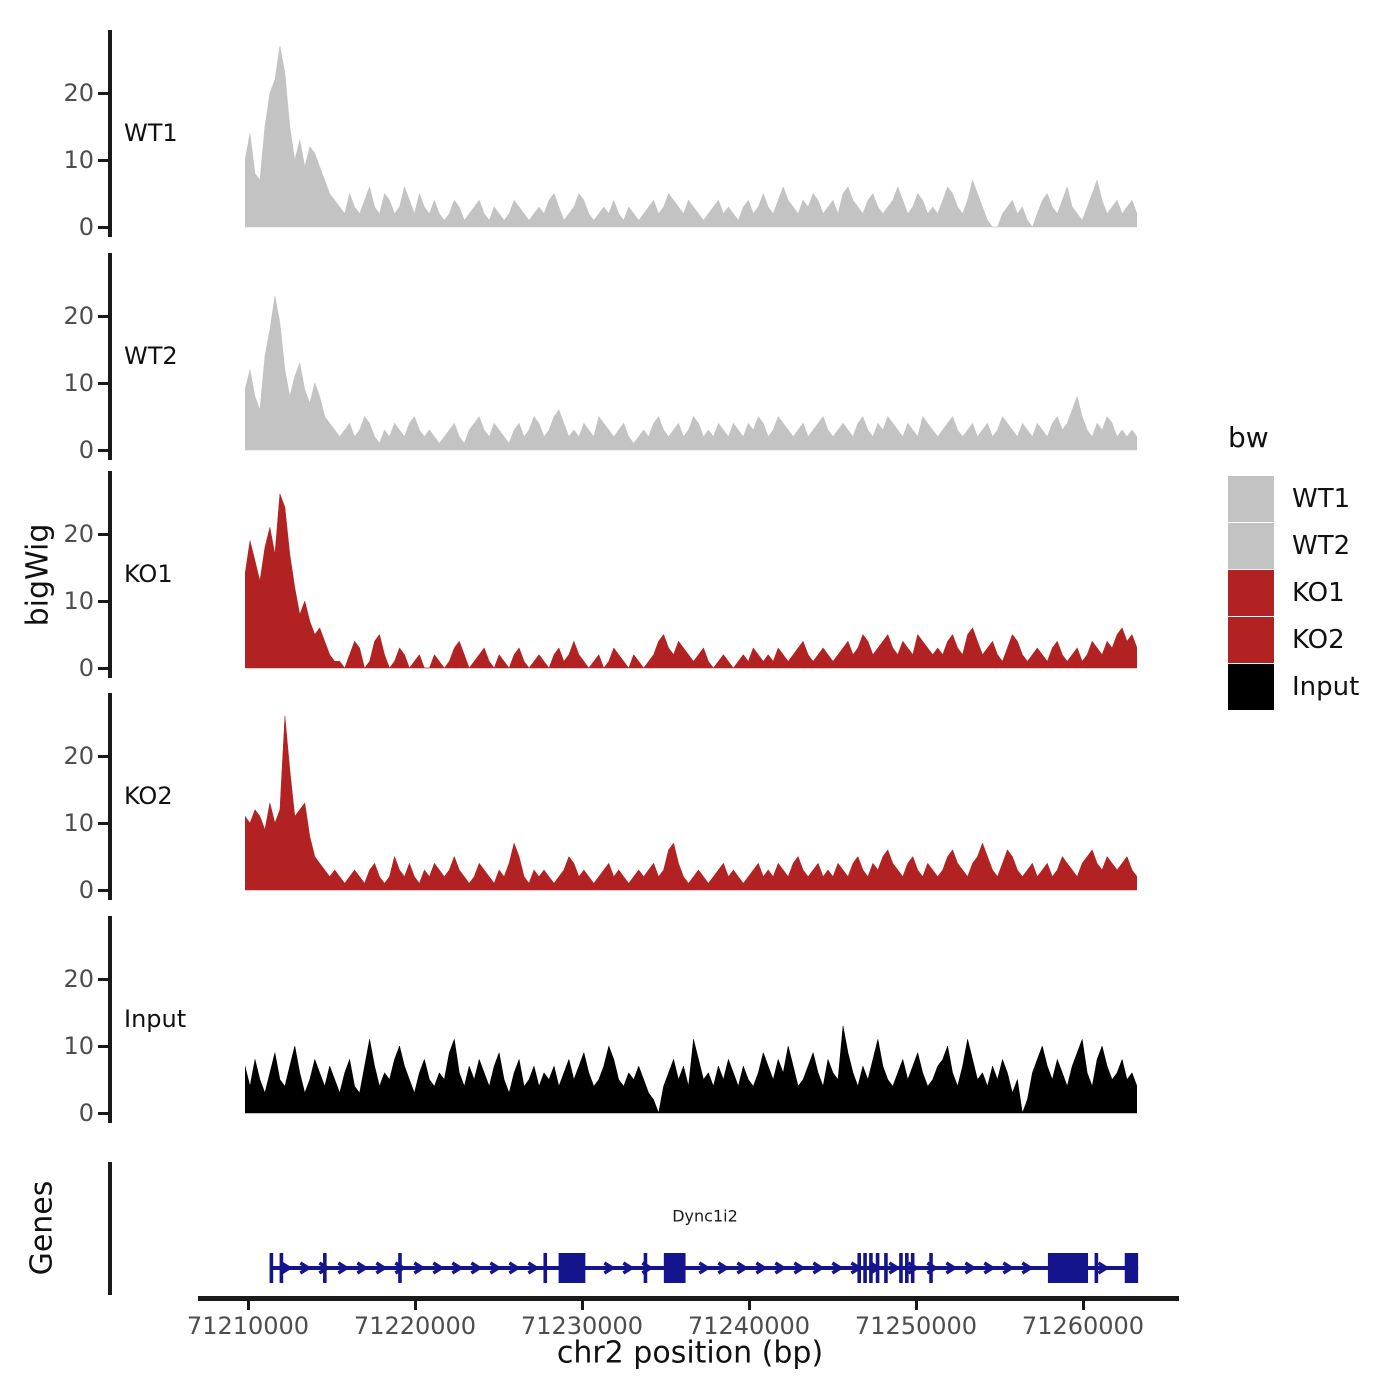 The width and height of the screenshot is (1400, 1400). I want to click on legend-entries: WT1 WT2 KO1 KO2 Input, so click(1293, 593).